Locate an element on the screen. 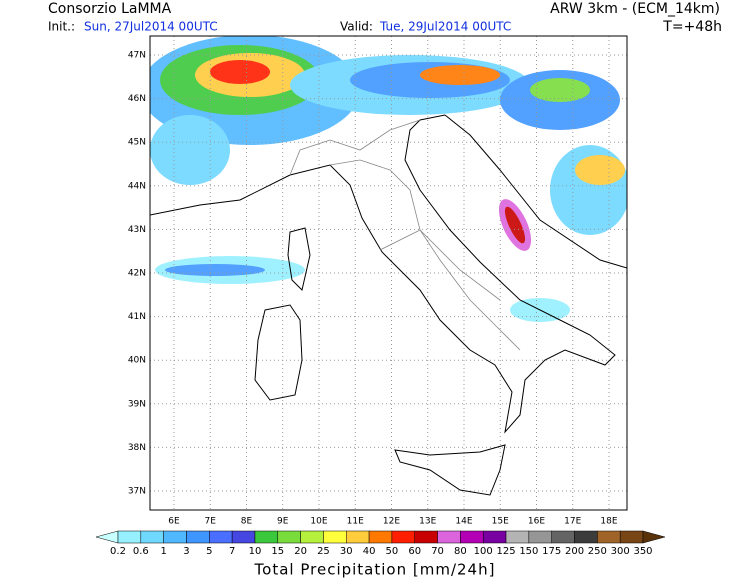 The height and width of the screenshot is (584, 751). lon-label: 12E is located at coordinates (391, 522).